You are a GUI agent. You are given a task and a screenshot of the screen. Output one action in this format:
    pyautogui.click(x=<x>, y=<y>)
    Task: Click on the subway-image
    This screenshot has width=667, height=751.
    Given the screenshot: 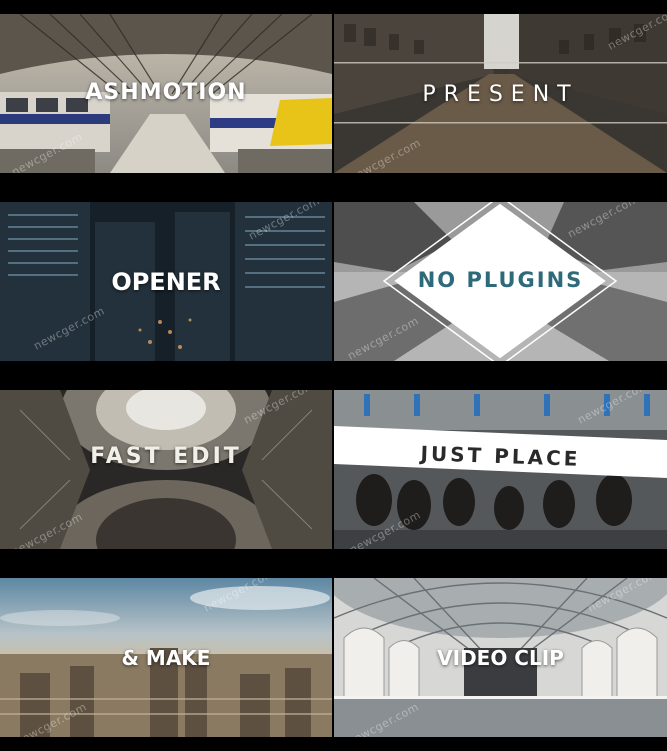 What is the action you would take?
    pyautogui.click(x=500, y=469)
    